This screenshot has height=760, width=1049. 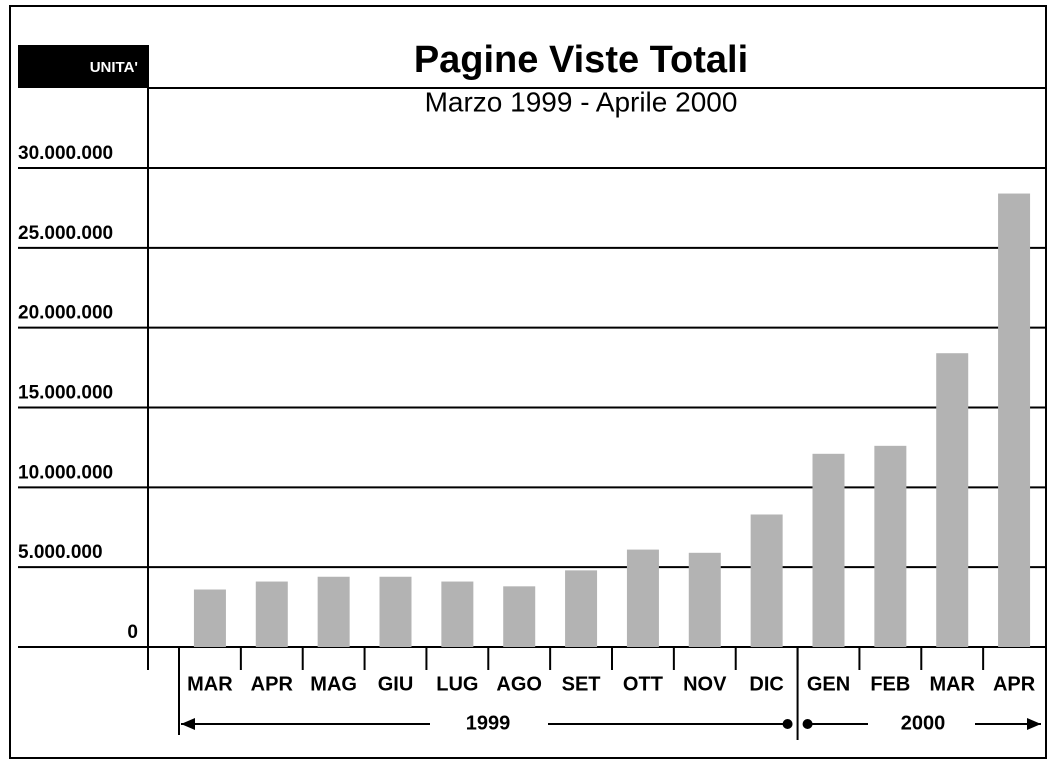 What do you see at coordinates (766, 684) in the screenshot?
I see `x-tick-label: DIC` at bounding box center [766, 684].